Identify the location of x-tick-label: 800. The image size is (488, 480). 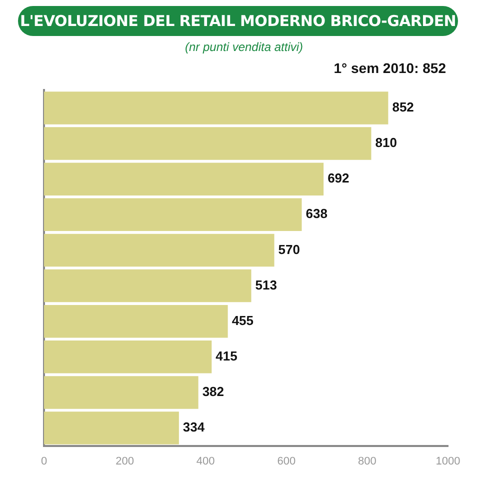
(367, 461).